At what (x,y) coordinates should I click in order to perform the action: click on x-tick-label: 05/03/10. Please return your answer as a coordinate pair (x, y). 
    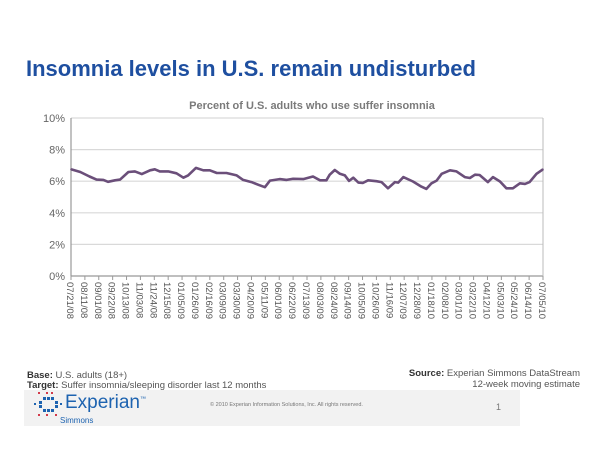
    Looking at the image, I should click on (499, 300).